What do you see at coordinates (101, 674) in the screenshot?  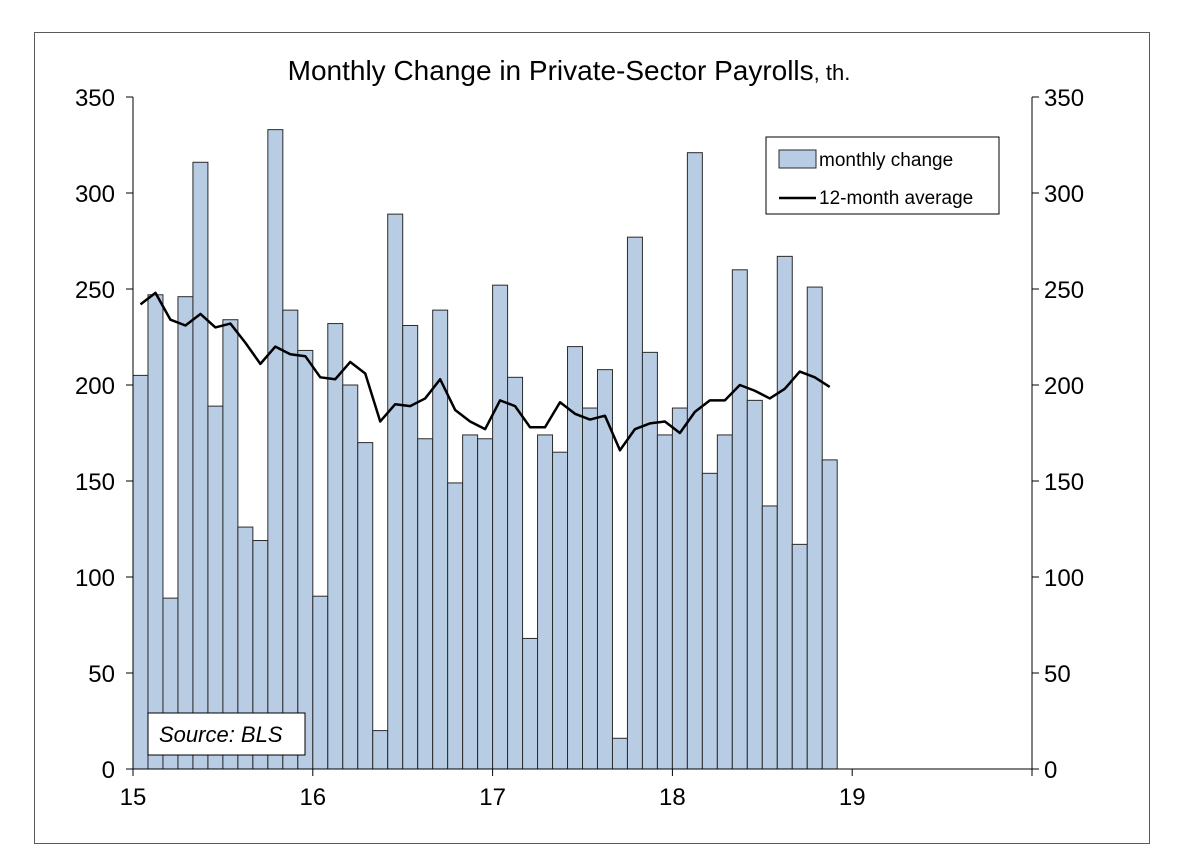 I see `y-tick-label-left: 50` at bounding box center [101, 674].